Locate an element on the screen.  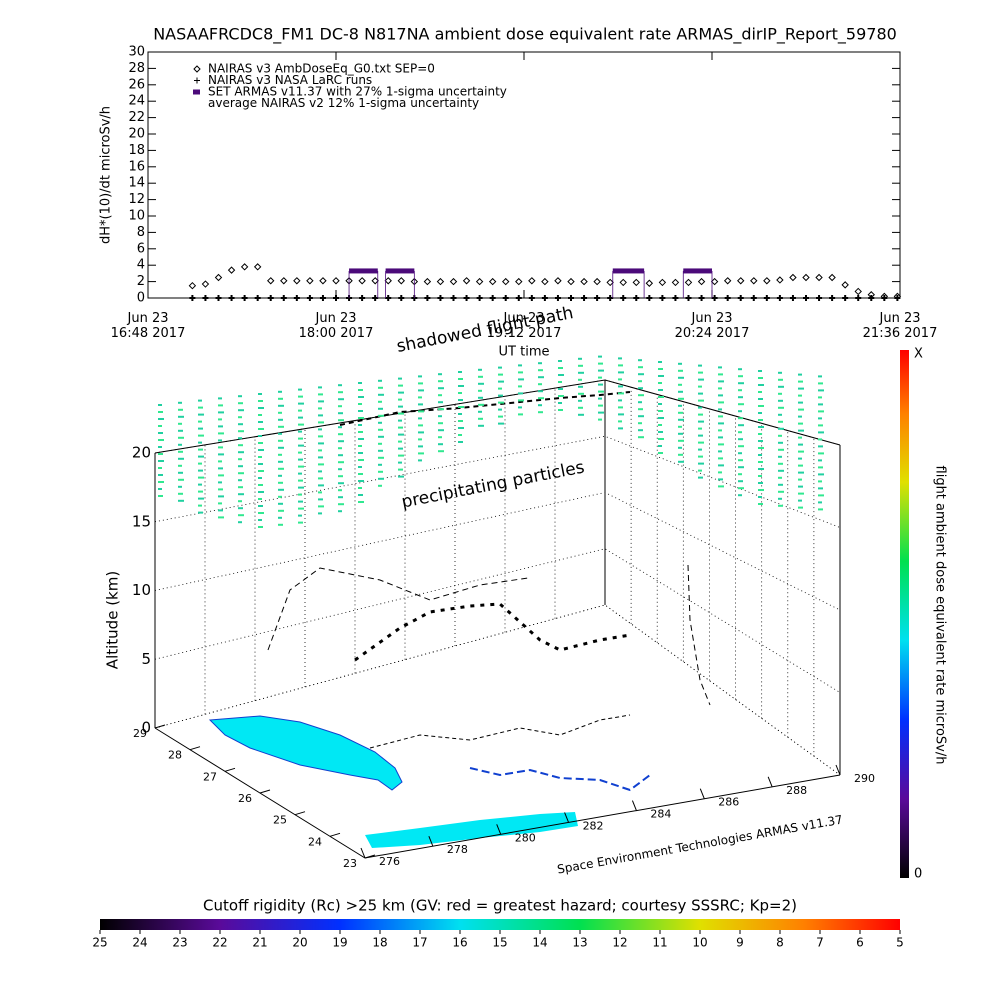
legend-symbol is located at coordinates (197, 69).